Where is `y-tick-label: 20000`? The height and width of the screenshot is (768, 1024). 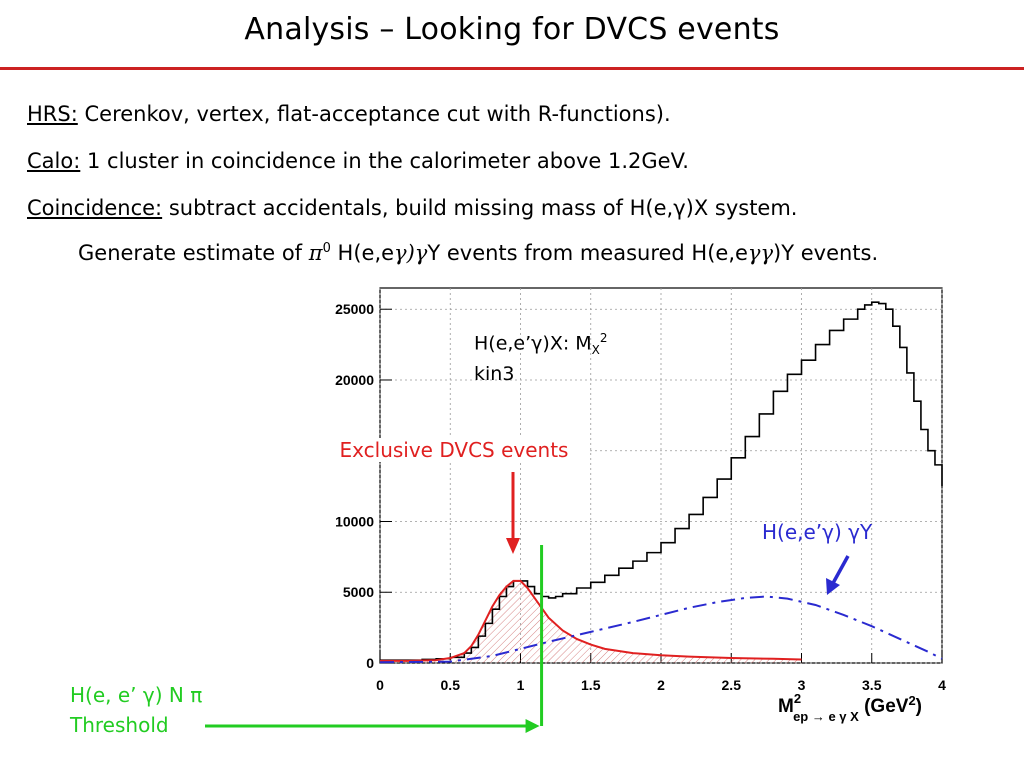 y-tick-label: 20000 is located at coordinates (354, 380).